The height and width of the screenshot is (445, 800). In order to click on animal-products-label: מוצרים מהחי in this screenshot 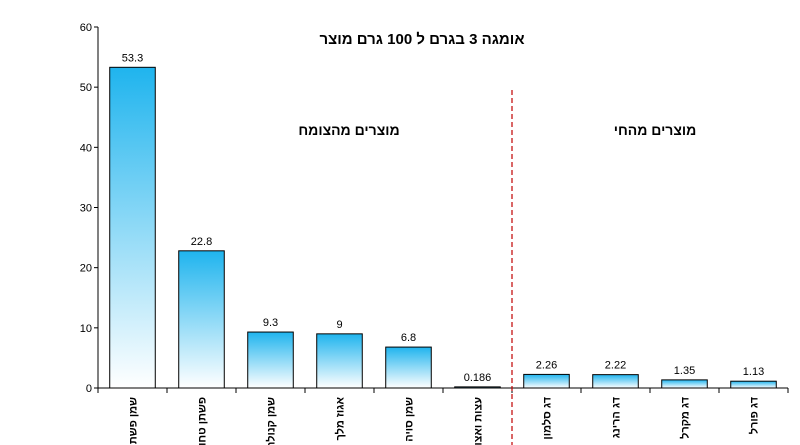, I will do `click(655, 130)`.